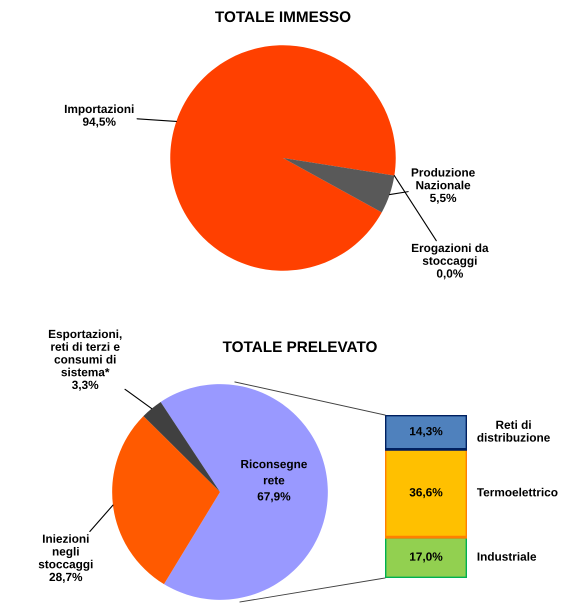 The width and height of the screenshot is (584, 604). What do you see at coordinates (274, 472) in the screenshot?
I see `slice-label: Riconsegne rete` at bounding box center [274, 472].